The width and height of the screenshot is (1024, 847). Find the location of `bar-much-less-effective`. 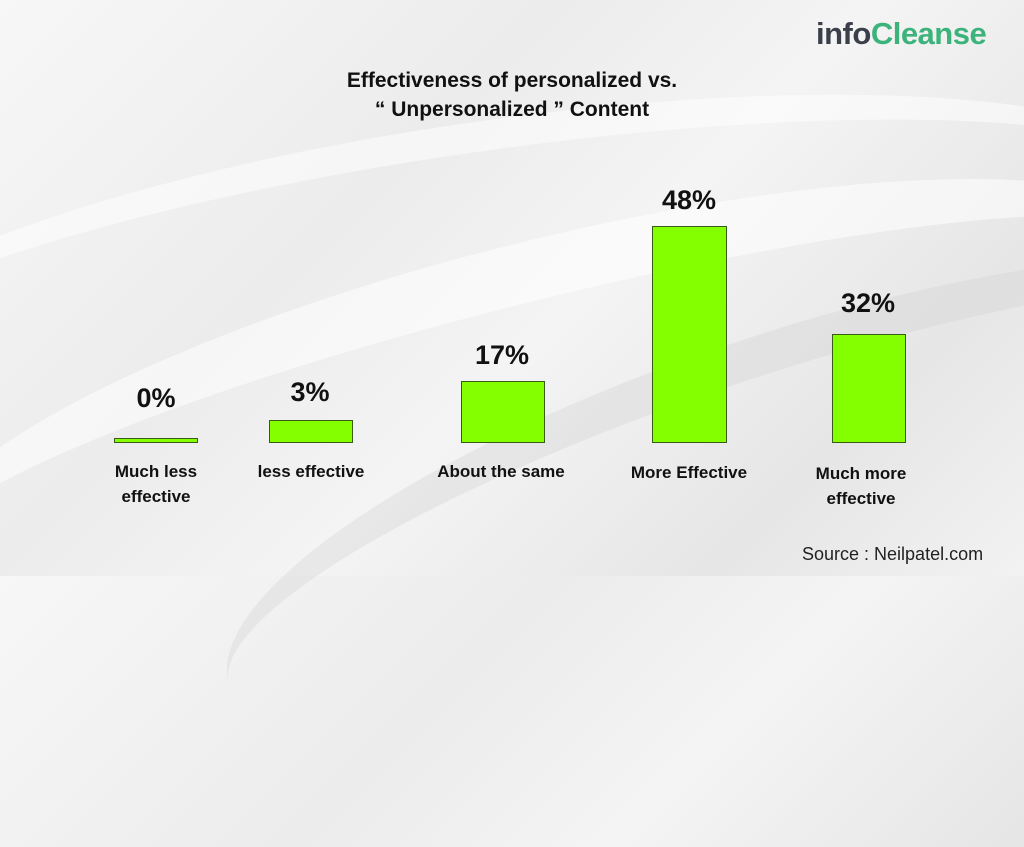

bar-much-less-effective is located at coordinates (156, 440).